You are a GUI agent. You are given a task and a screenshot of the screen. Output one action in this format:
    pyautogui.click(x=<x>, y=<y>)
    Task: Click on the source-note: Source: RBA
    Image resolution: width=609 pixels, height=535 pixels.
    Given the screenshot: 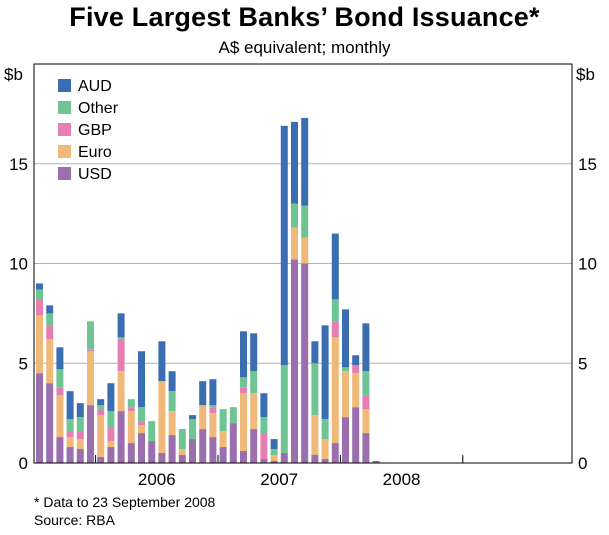 What is the action you would take?
    pyautogui.click(x=74, y=520)
    